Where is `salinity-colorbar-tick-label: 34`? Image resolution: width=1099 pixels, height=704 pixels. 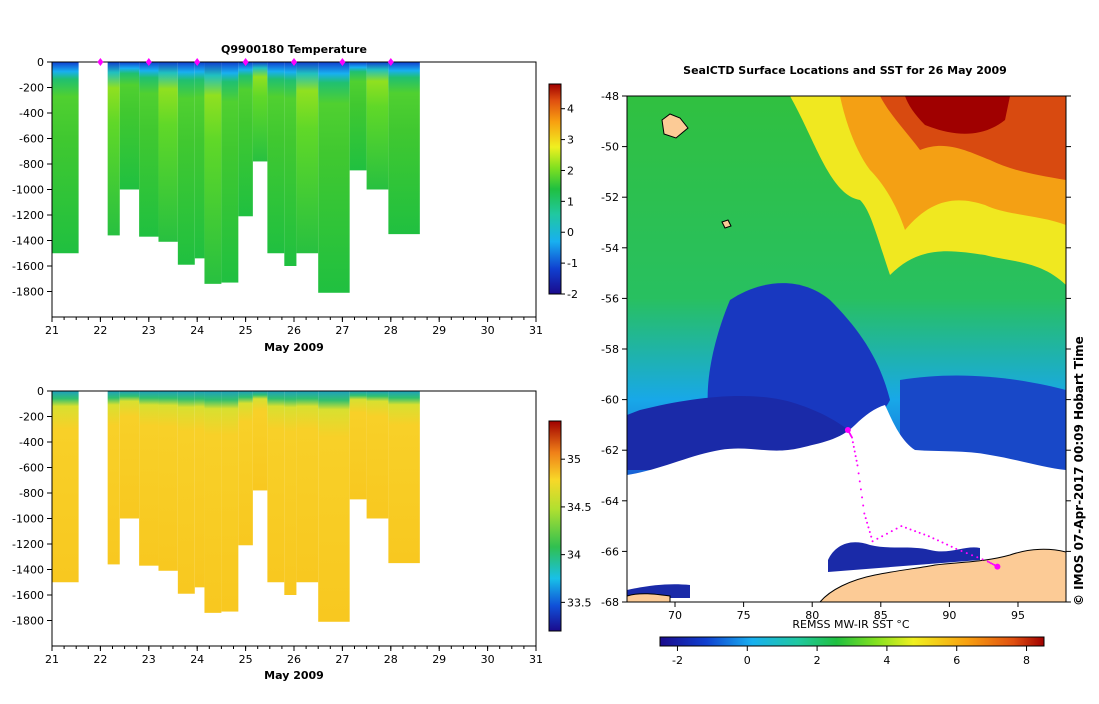
salinity-colorbar-tick-label: 34 is located at coordinates (574, 555).